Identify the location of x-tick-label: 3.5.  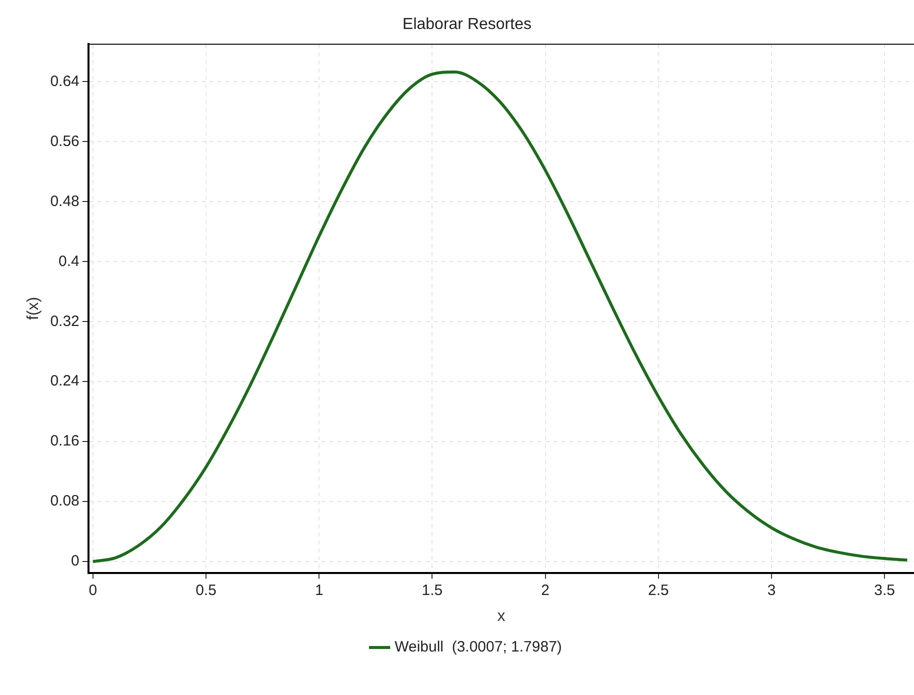
(885, 590).